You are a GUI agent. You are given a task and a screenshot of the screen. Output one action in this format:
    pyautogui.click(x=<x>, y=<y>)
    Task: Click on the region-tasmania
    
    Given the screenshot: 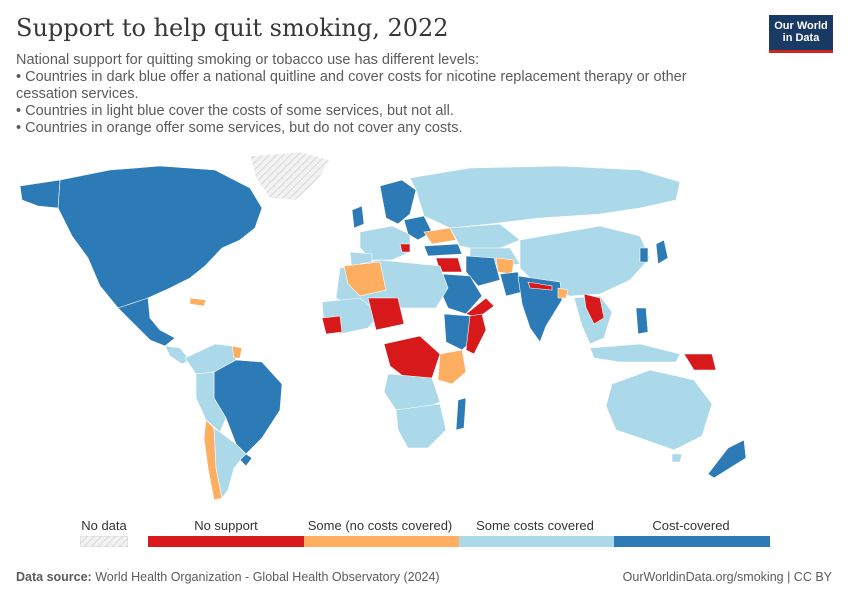 What is the action you would take?
    pyautogui.click(x=677, y=458)
    